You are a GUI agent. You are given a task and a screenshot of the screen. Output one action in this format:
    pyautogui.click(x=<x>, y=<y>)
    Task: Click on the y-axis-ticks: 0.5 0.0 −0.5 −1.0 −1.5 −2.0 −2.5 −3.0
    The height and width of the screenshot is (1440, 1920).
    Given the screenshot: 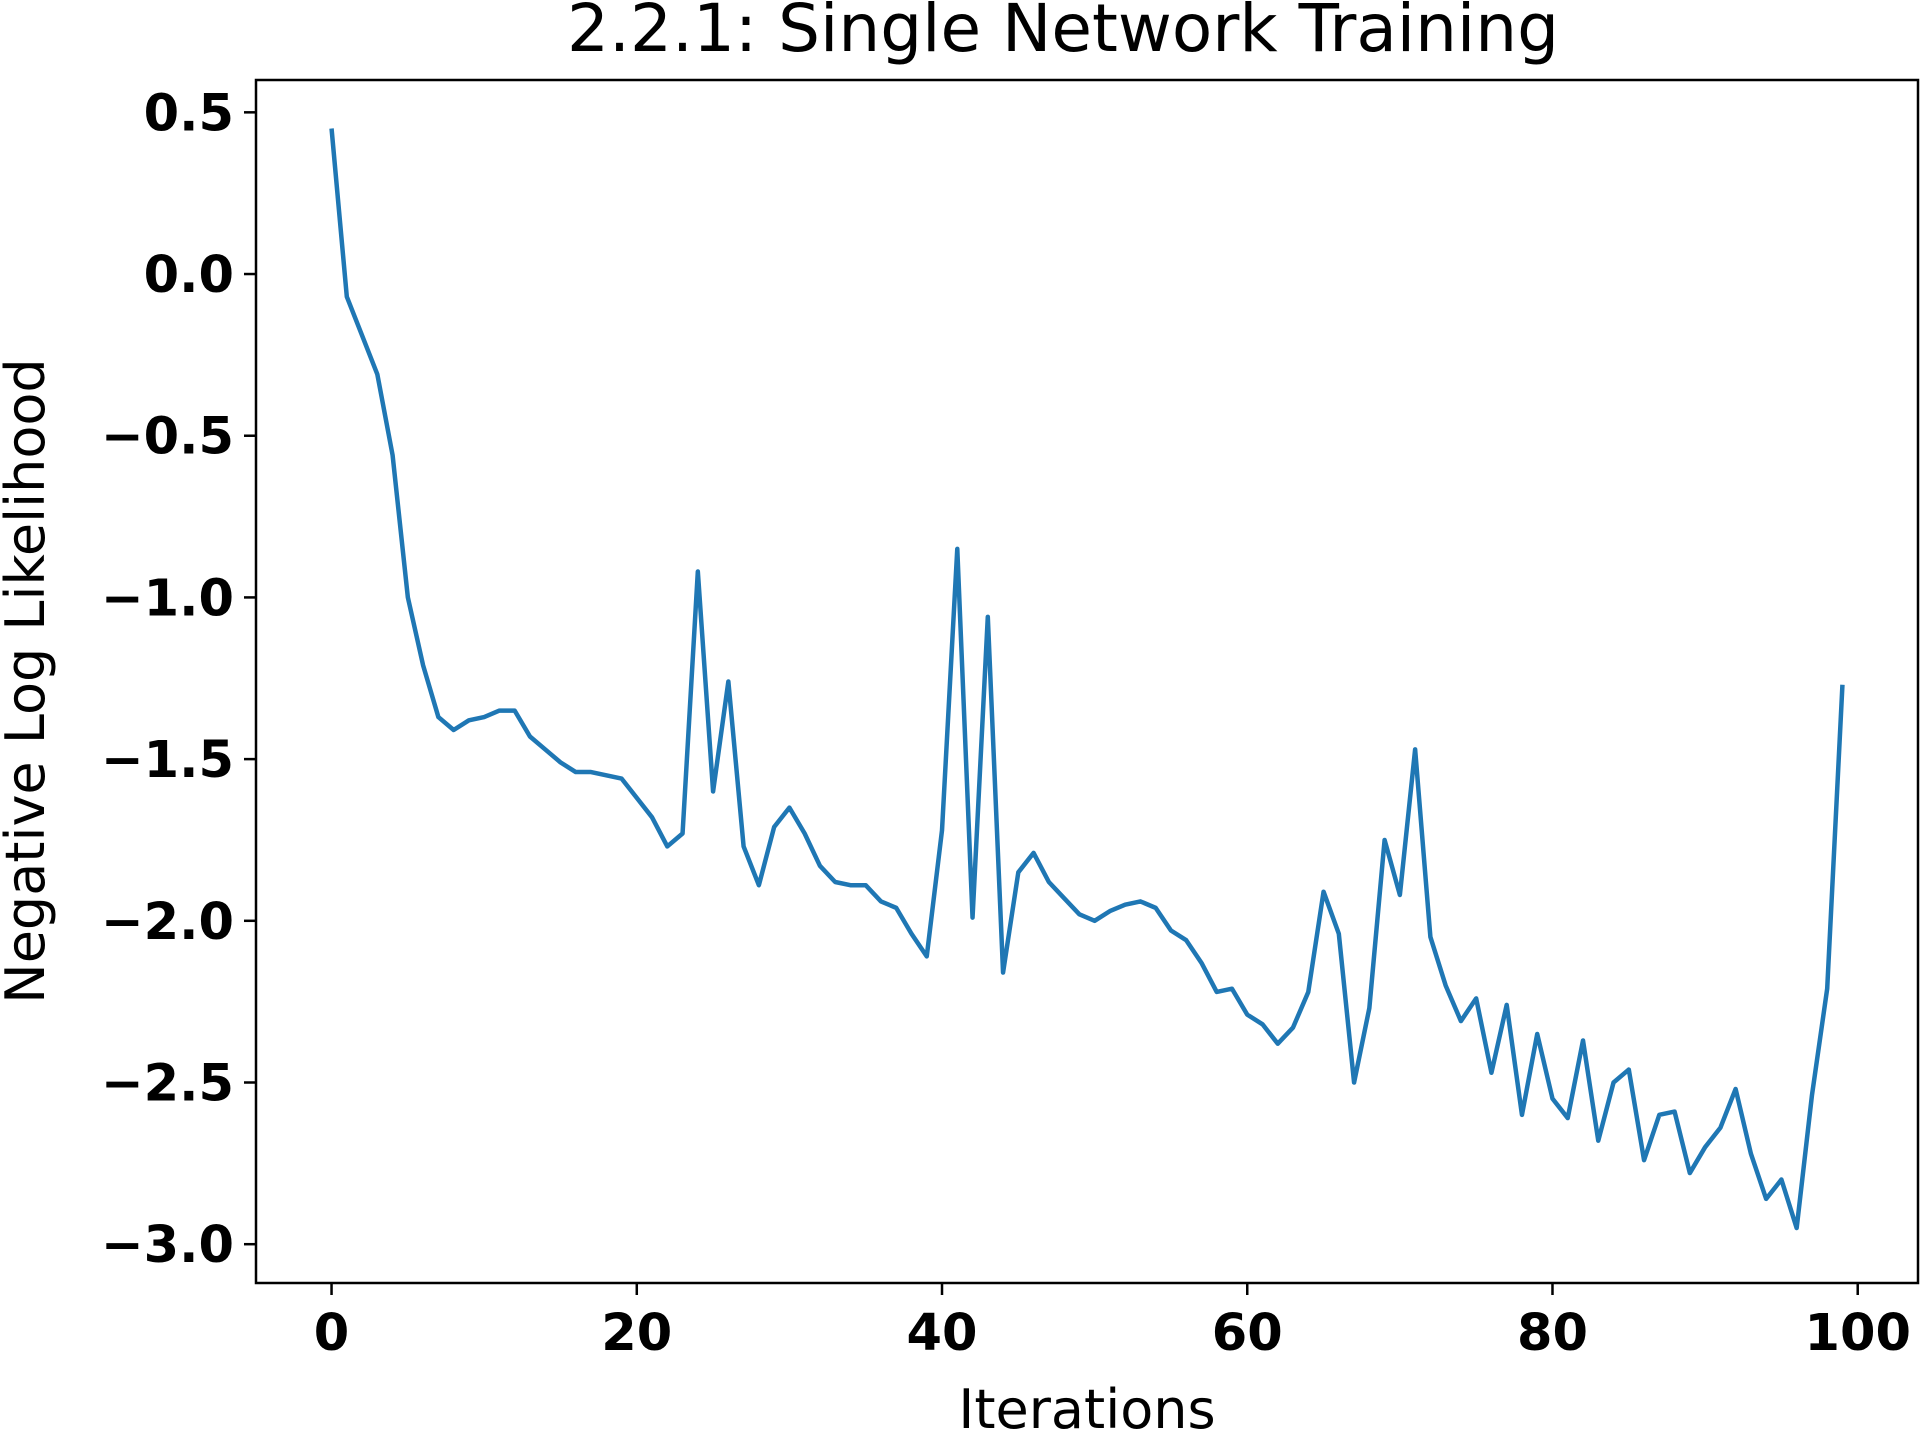 What is the action you would take?
    pyautogui.click(x=178, y=679)
    